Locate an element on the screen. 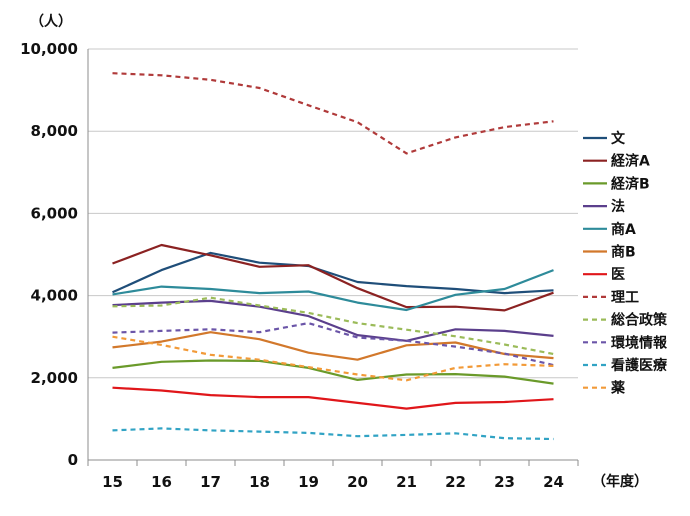 The height and width of the screenshot is (516, 690). legend-label: 文 is located at coordinates (618, 138).